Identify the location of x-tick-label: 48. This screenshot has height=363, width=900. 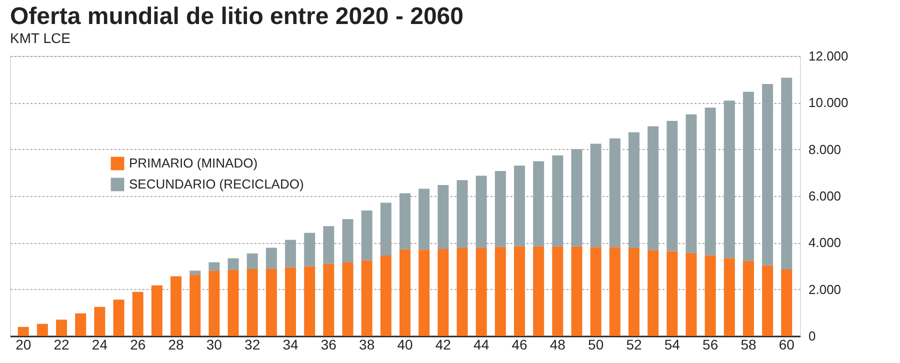
(558, 344).